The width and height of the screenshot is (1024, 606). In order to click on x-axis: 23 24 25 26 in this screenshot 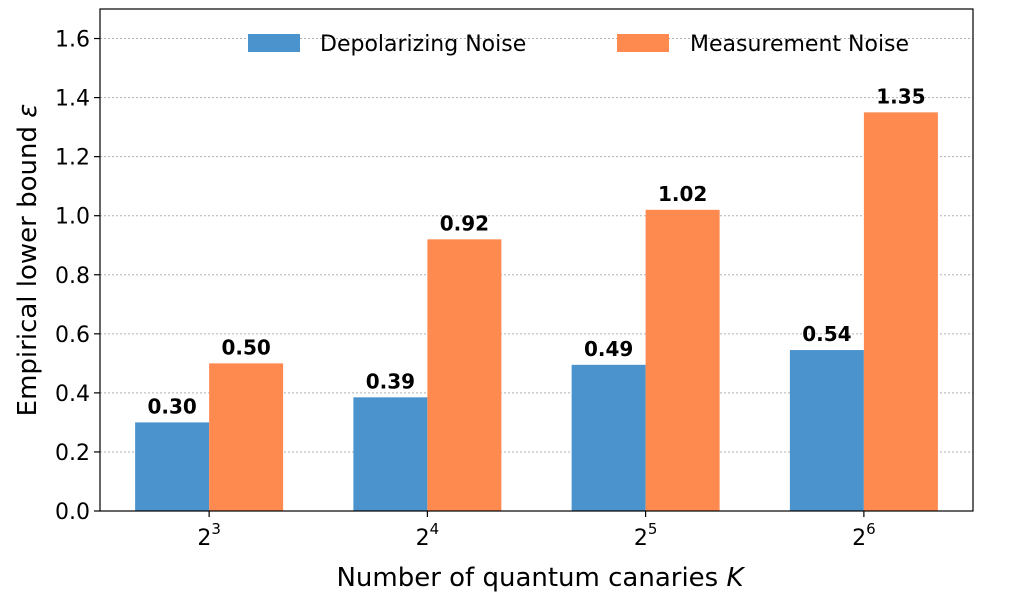, I will do `click(536, 531)`.